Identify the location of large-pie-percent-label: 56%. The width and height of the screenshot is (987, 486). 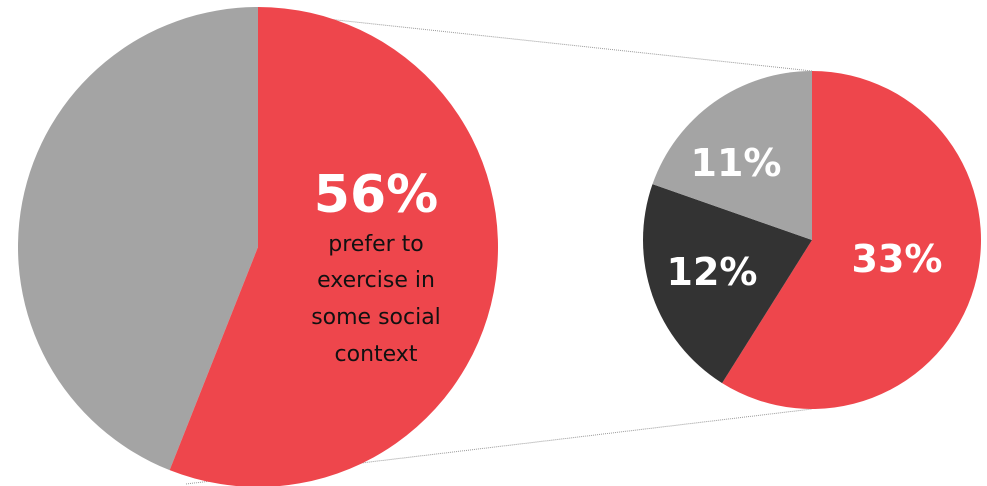
(376, 195).